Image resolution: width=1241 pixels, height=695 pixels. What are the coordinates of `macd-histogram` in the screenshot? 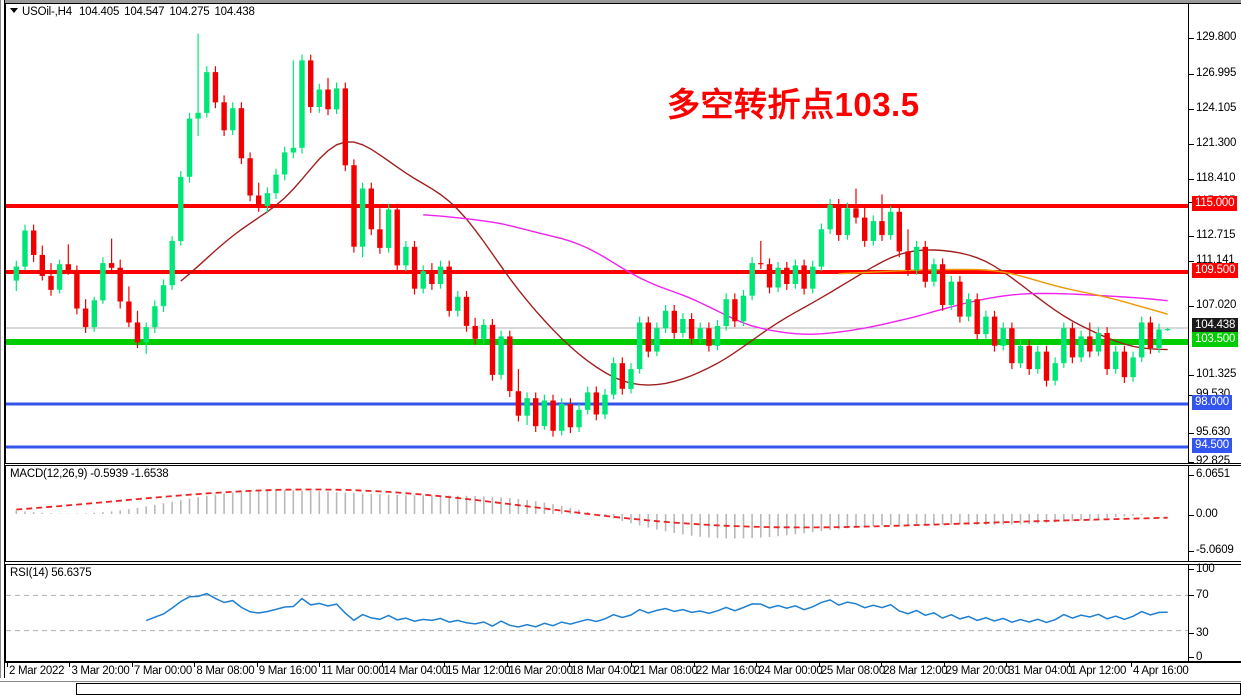 It's located at (592, 514).